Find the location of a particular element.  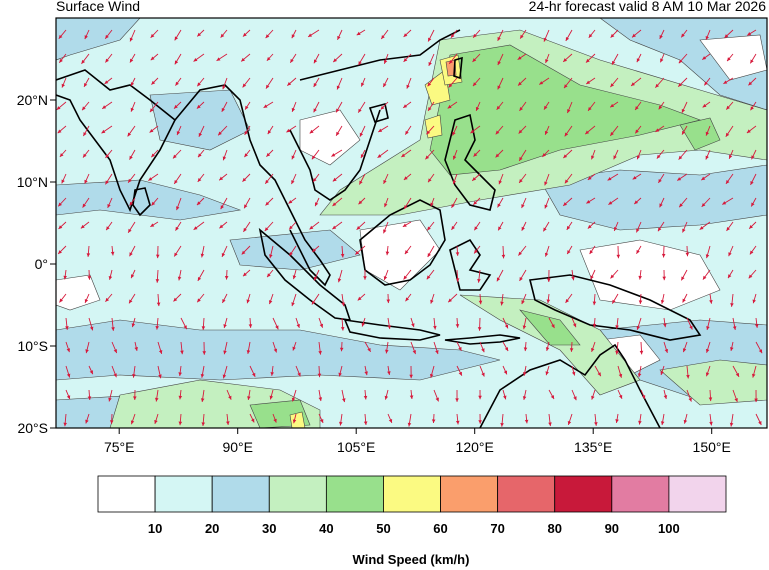

colorbar-label: 40 is located at coordinates (326, 528).